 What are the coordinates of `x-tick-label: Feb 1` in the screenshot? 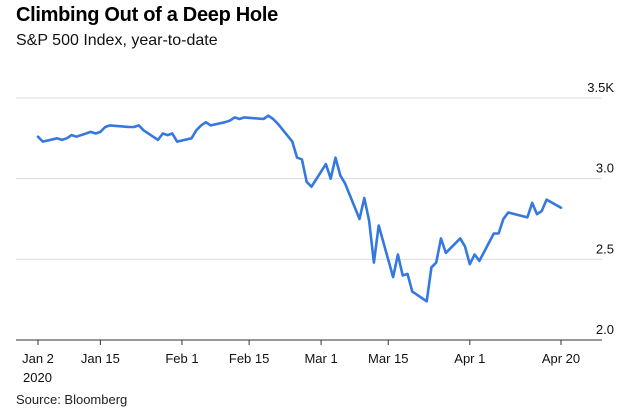 It's located at (181, 358).